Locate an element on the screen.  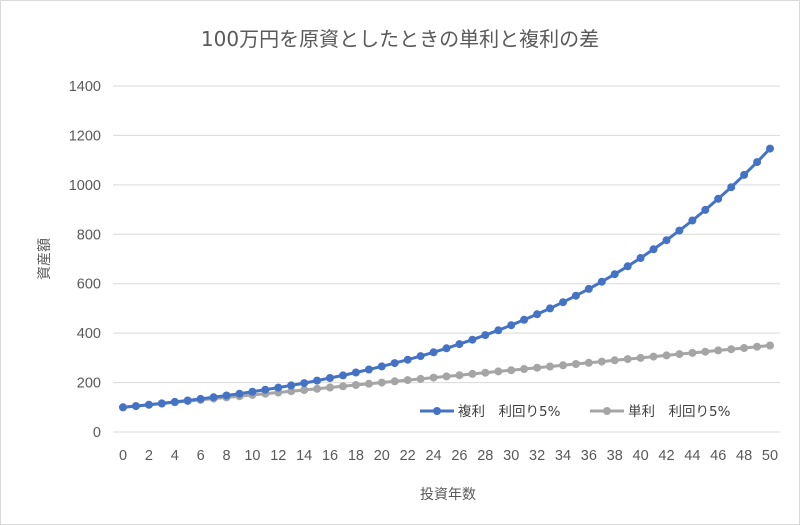
legend-marker-simple is located at coordinates (607, 411).